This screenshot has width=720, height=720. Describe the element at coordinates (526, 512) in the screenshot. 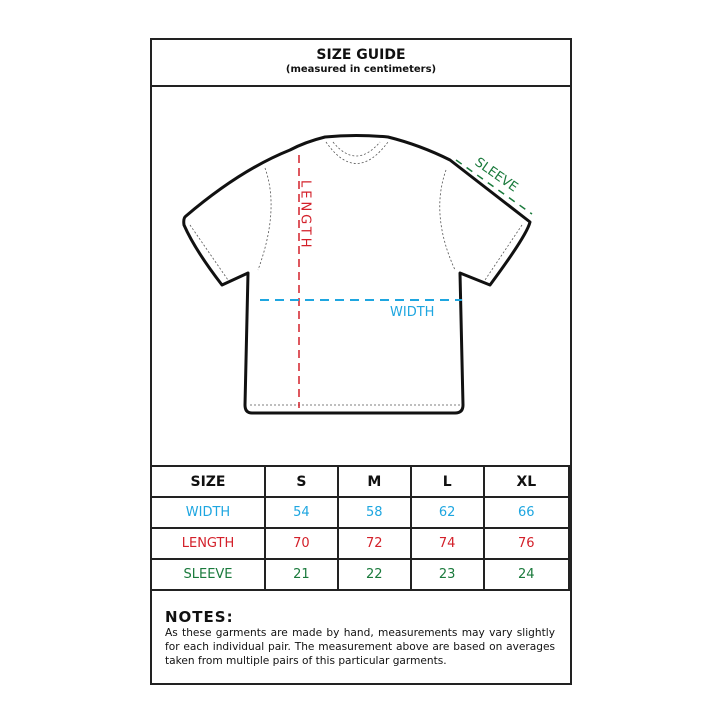

I see `cell: 66` at that location.